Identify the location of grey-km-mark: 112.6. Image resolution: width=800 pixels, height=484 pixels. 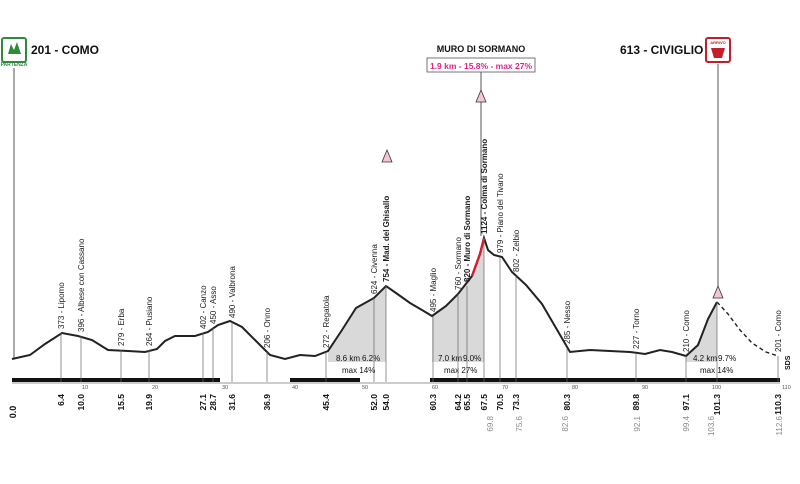
(779, 425).